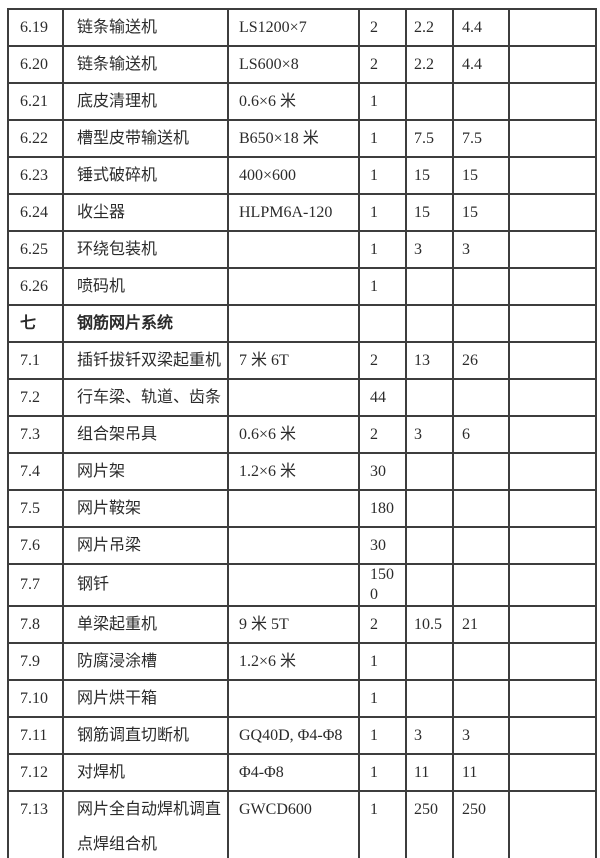  I want to click on cell-total-power: 4.4, so click(481, 64).